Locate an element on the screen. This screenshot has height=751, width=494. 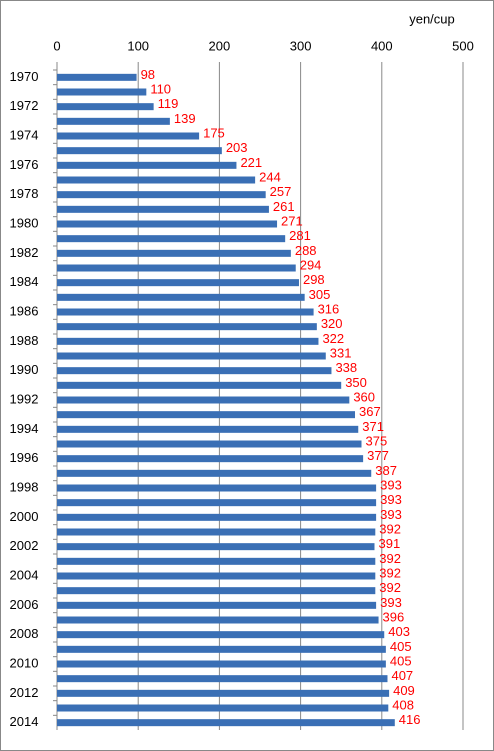
value-label: 119 is located at coordinates (168, 103).